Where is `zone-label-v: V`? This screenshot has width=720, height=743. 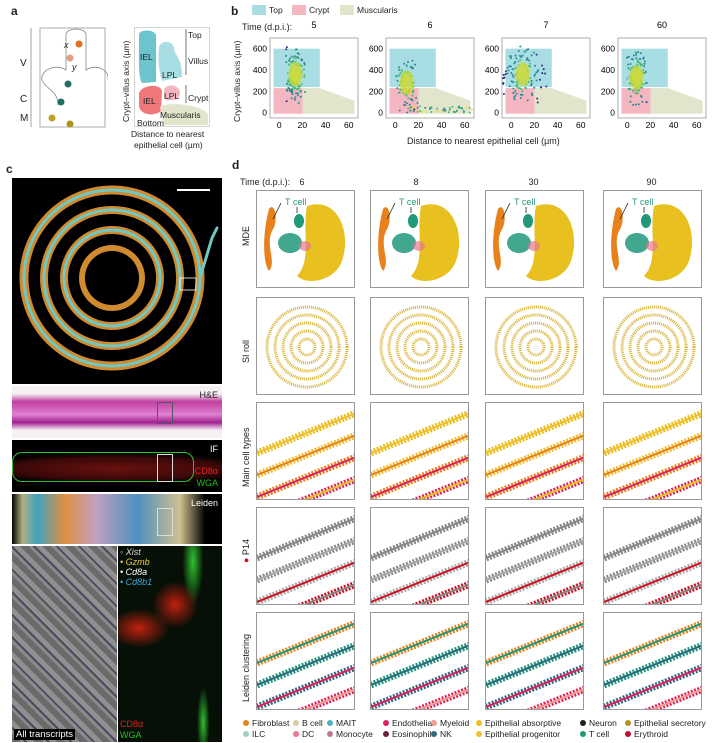
zone-label-v: V is located at coordinates (23, 63).